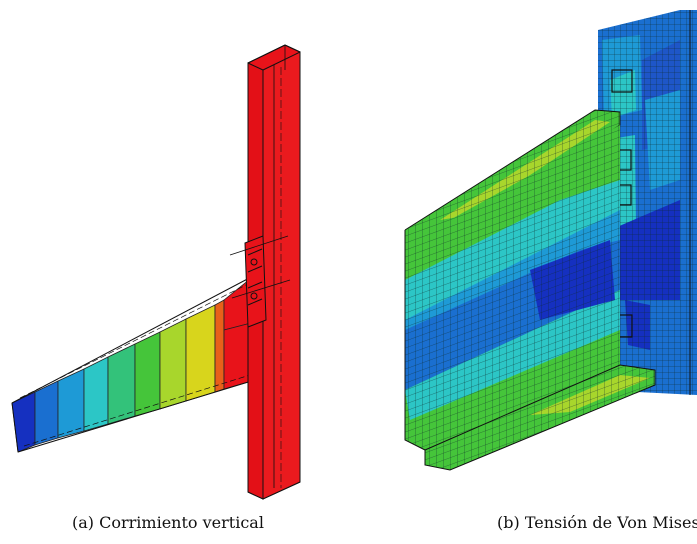  What do you see at coordinates (597, 522) in the screenshot?
I see `caption-b: (b) Tensión de Von Mises` at bounding box center [597, 522].